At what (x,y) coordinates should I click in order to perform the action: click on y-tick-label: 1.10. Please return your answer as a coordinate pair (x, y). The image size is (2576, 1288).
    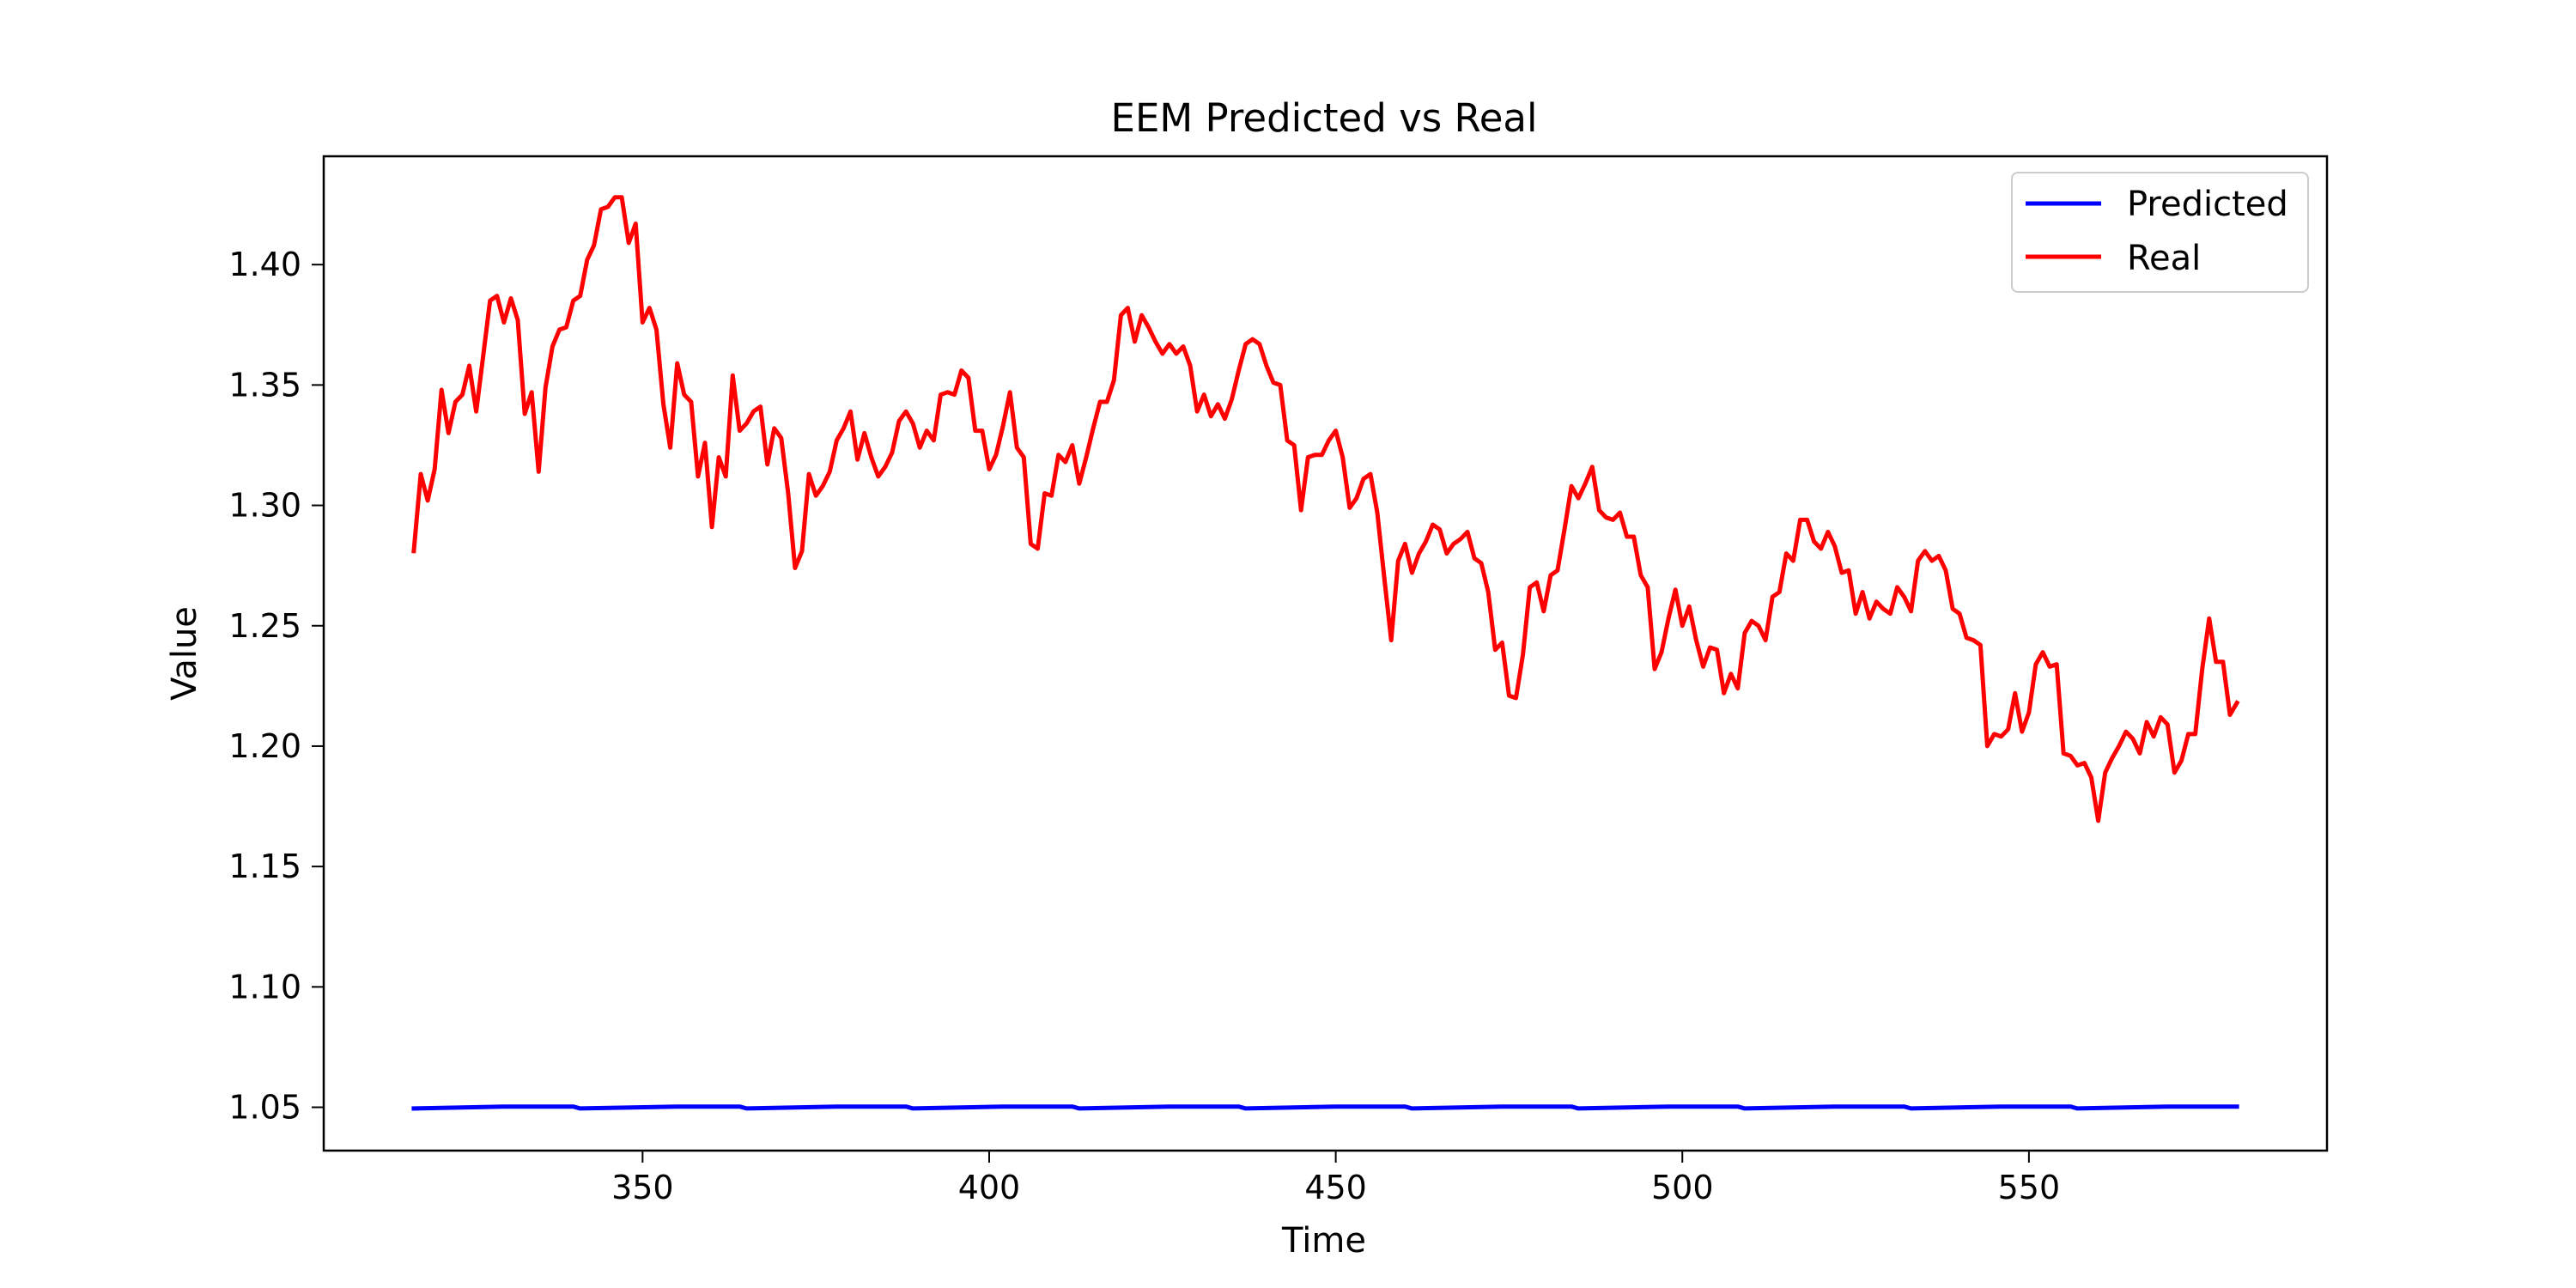
    Looking at the image, I should click on (264, 987).